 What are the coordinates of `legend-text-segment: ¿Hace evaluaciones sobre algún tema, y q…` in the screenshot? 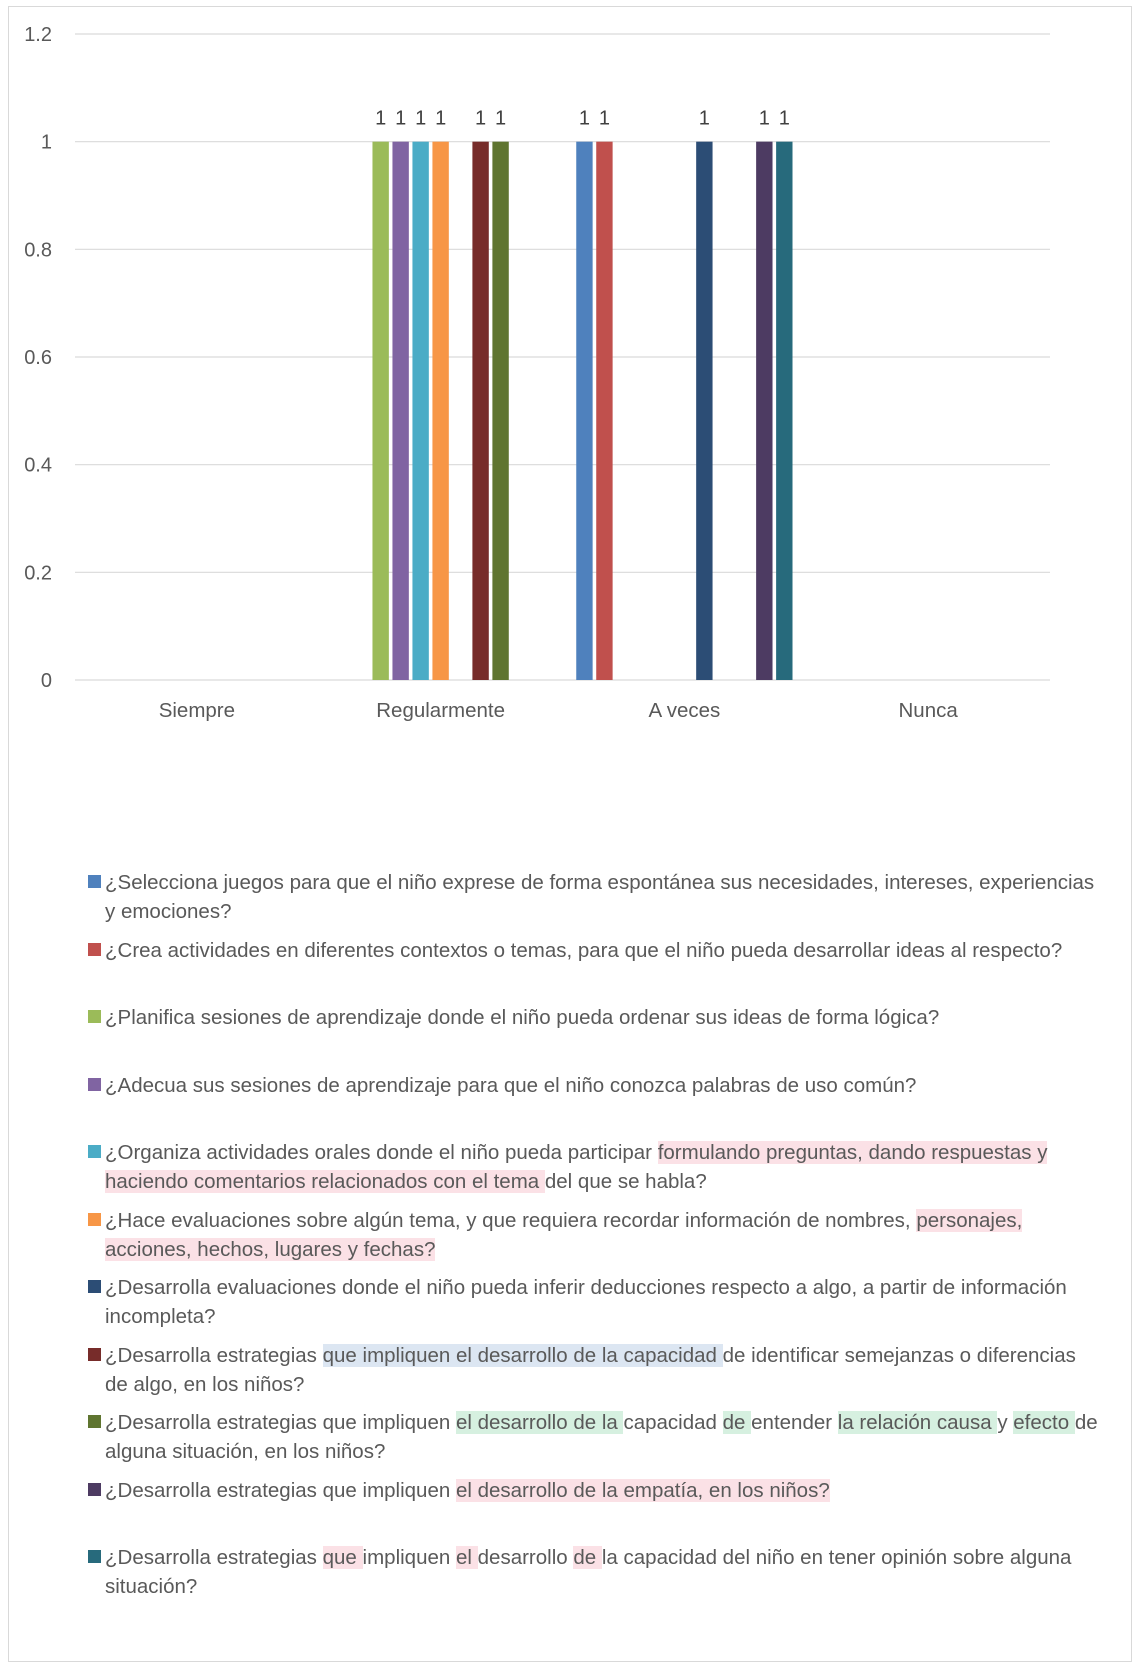 It's located at (510, 1220).